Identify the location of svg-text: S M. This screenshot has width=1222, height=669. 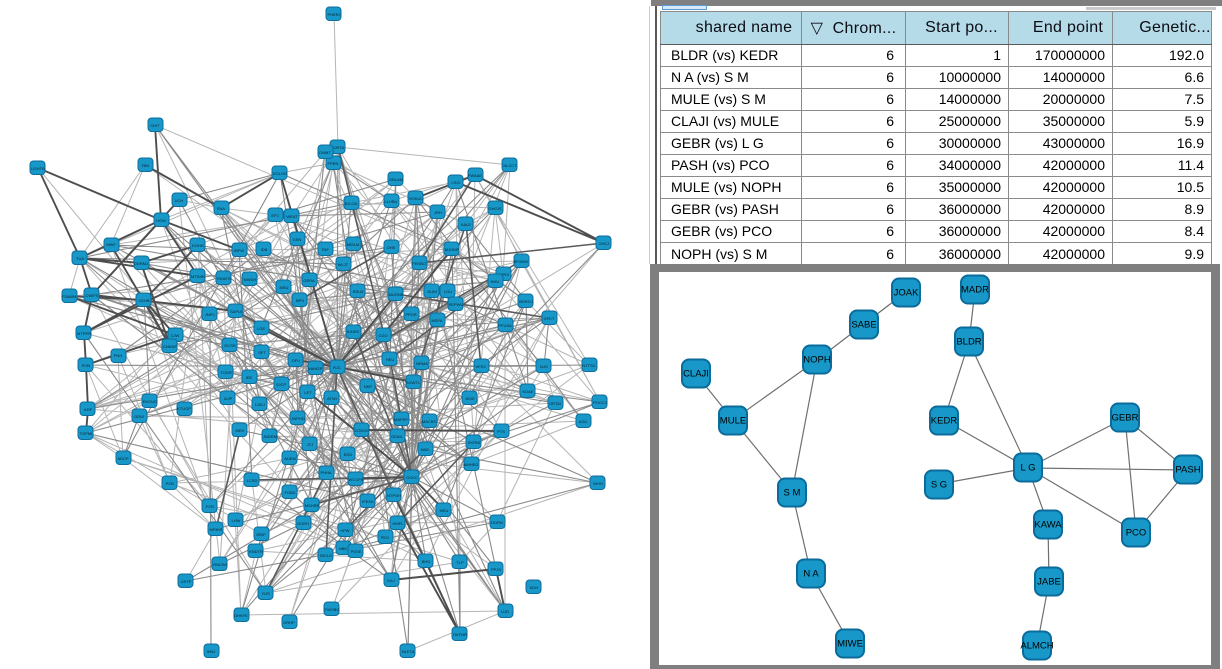
(792, 493).